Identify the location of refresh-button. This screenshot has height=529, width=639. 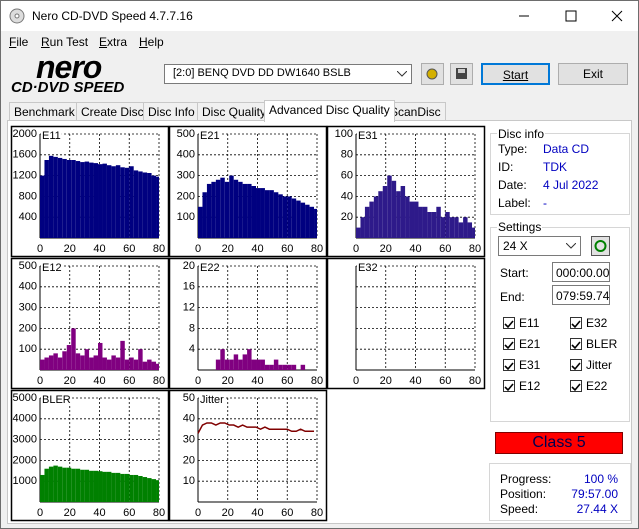
(600, 246).